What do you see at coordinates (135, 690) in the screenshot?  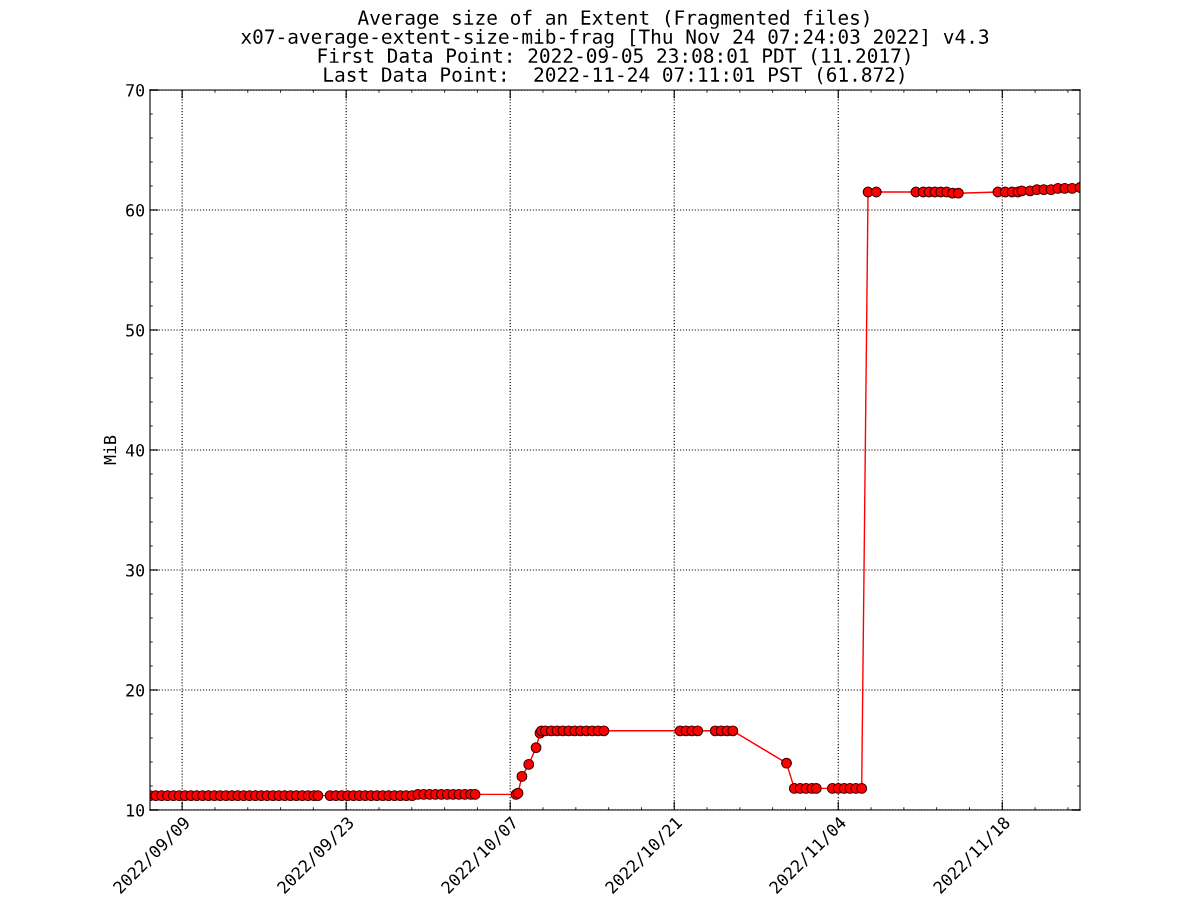 I see `y-tick-label: 20` at bounding box center [135, 690].